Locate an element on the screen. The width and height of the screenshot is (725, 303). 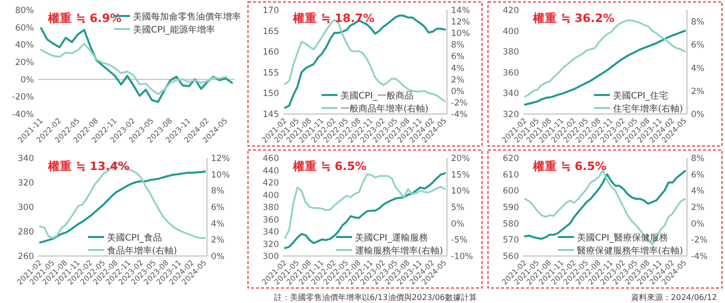
y-tick-label: 260 is located at coordinates (26, 257).